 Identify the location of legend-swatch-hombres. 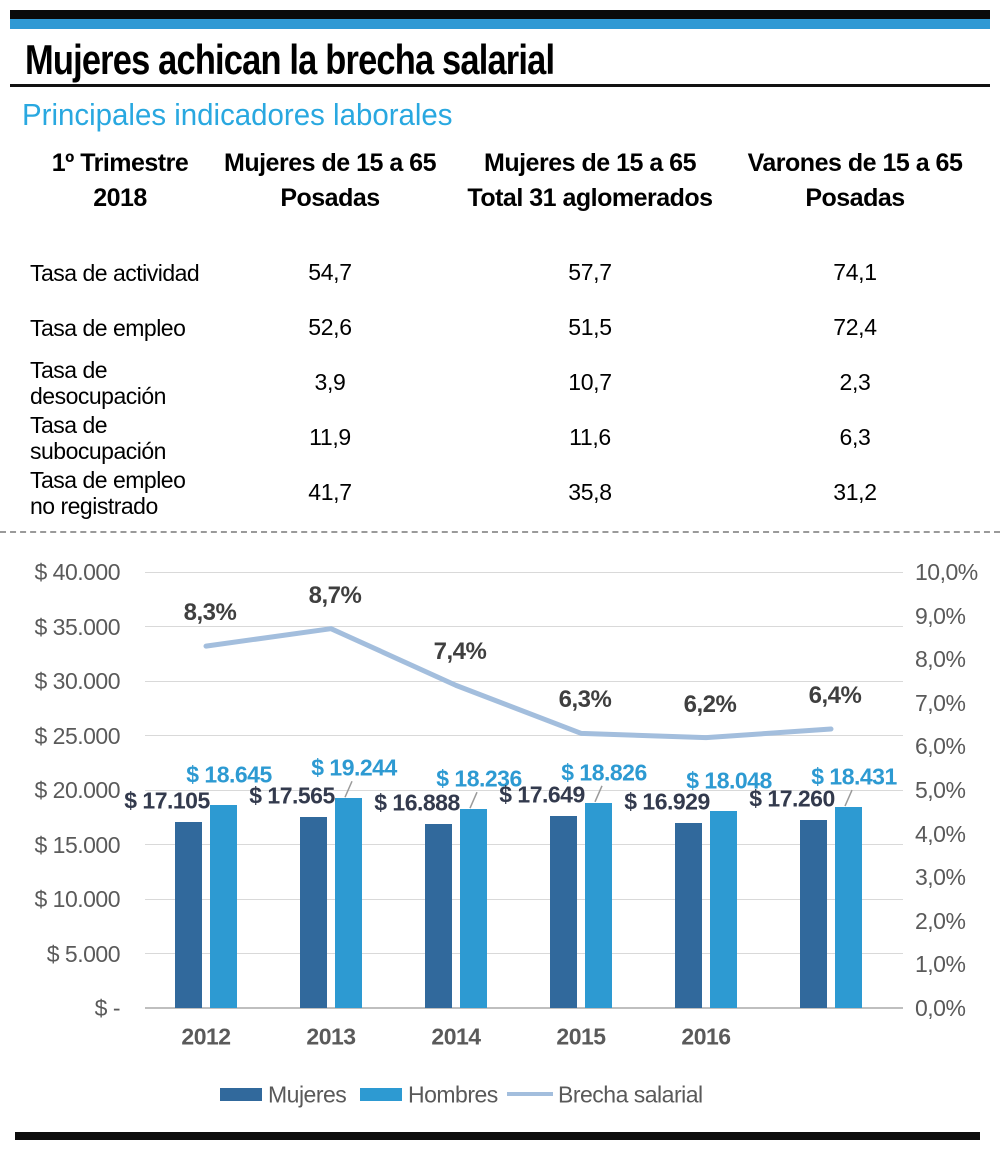
(381, 1094).